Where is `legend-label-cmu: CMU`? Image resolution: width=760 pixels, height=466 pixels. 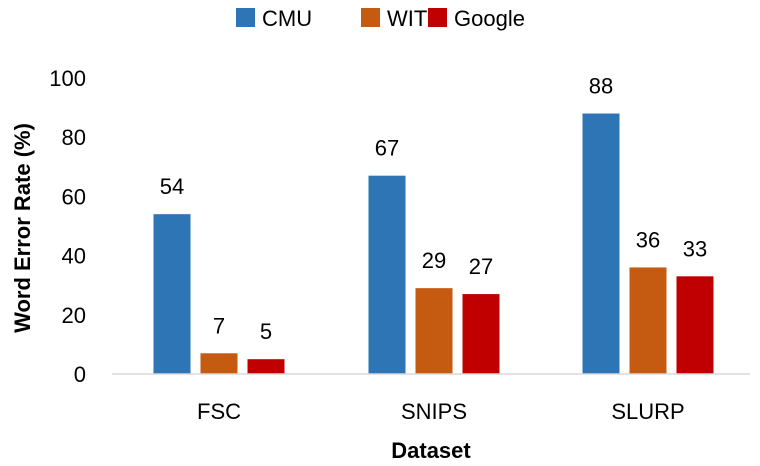 legend-label-cmu: CMU is located at coordinates (287, 18).